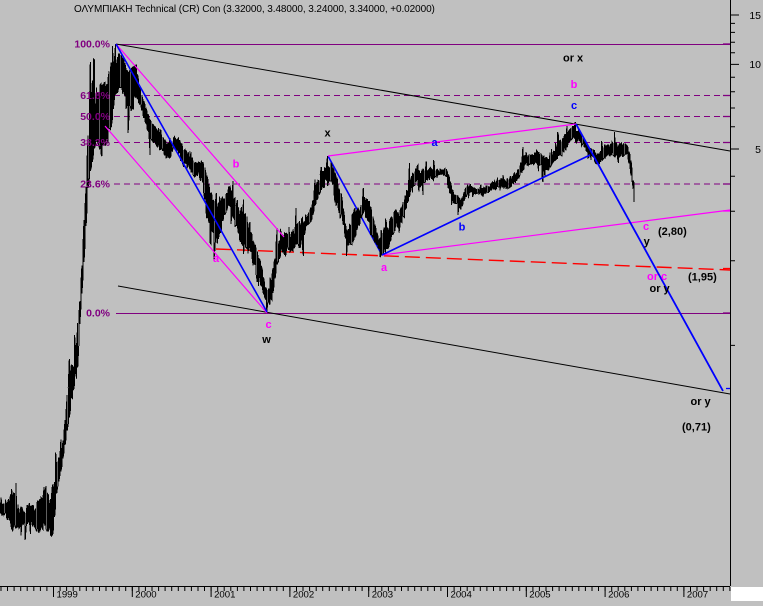 Image resolution: width=763 pixels, height=606 pixels. Describe the element at coordinates (95, 96) in the screenshot. I see `svg-text: 61.8%` at that location.